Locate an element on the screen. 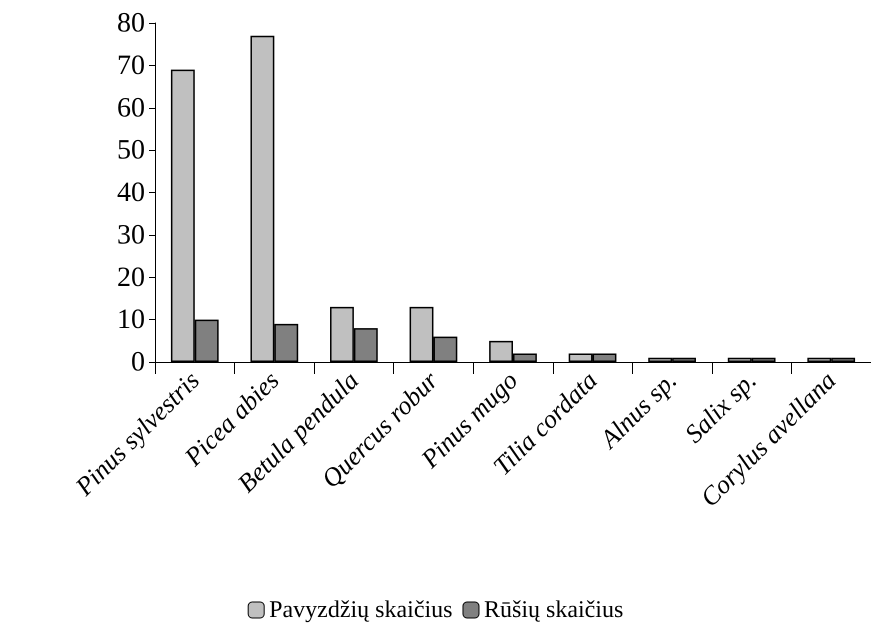  y-tick-label: 20 is located at coordinates (131, 277).